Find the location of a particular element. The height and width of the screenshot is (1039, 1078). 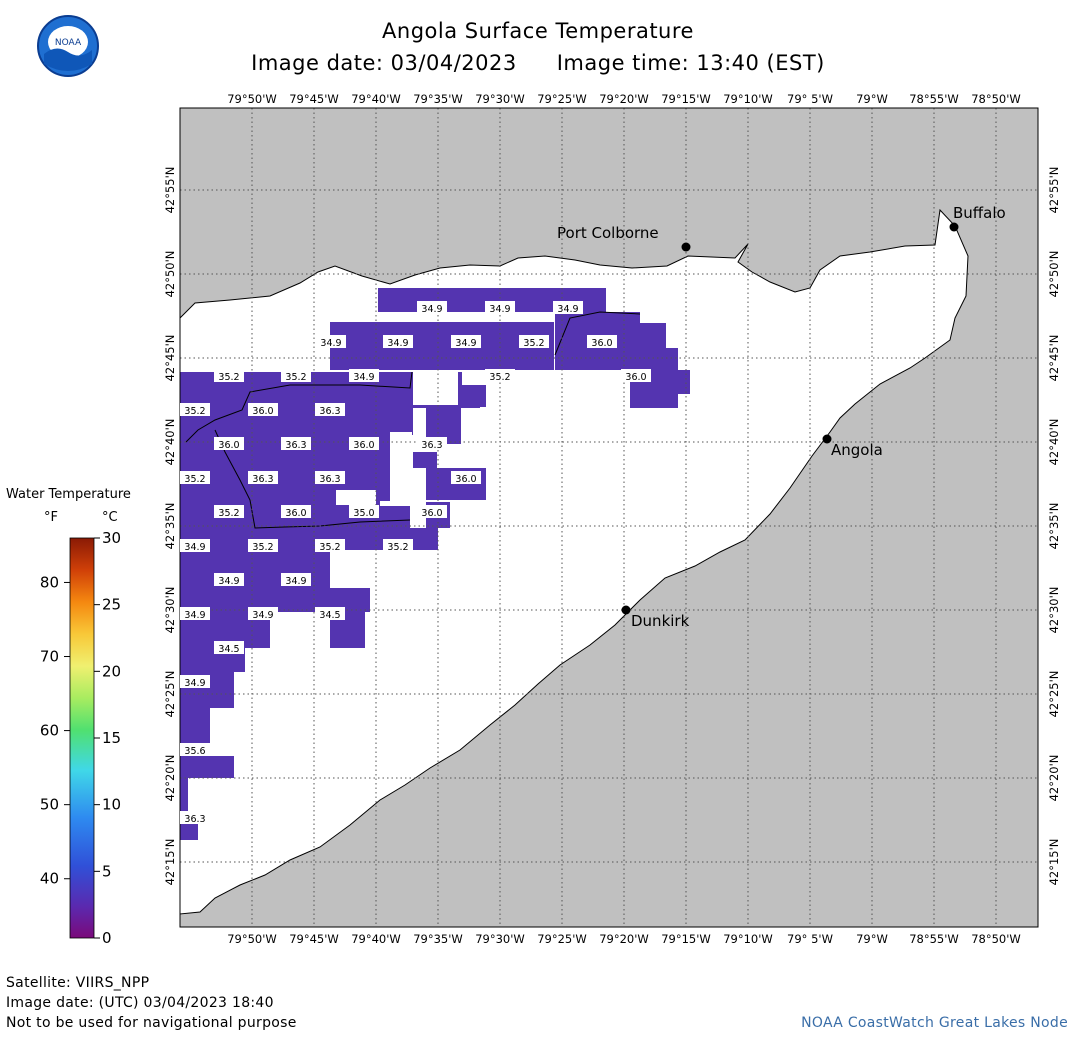

f-tick-label: 60 is located at coordinates (49, 731).